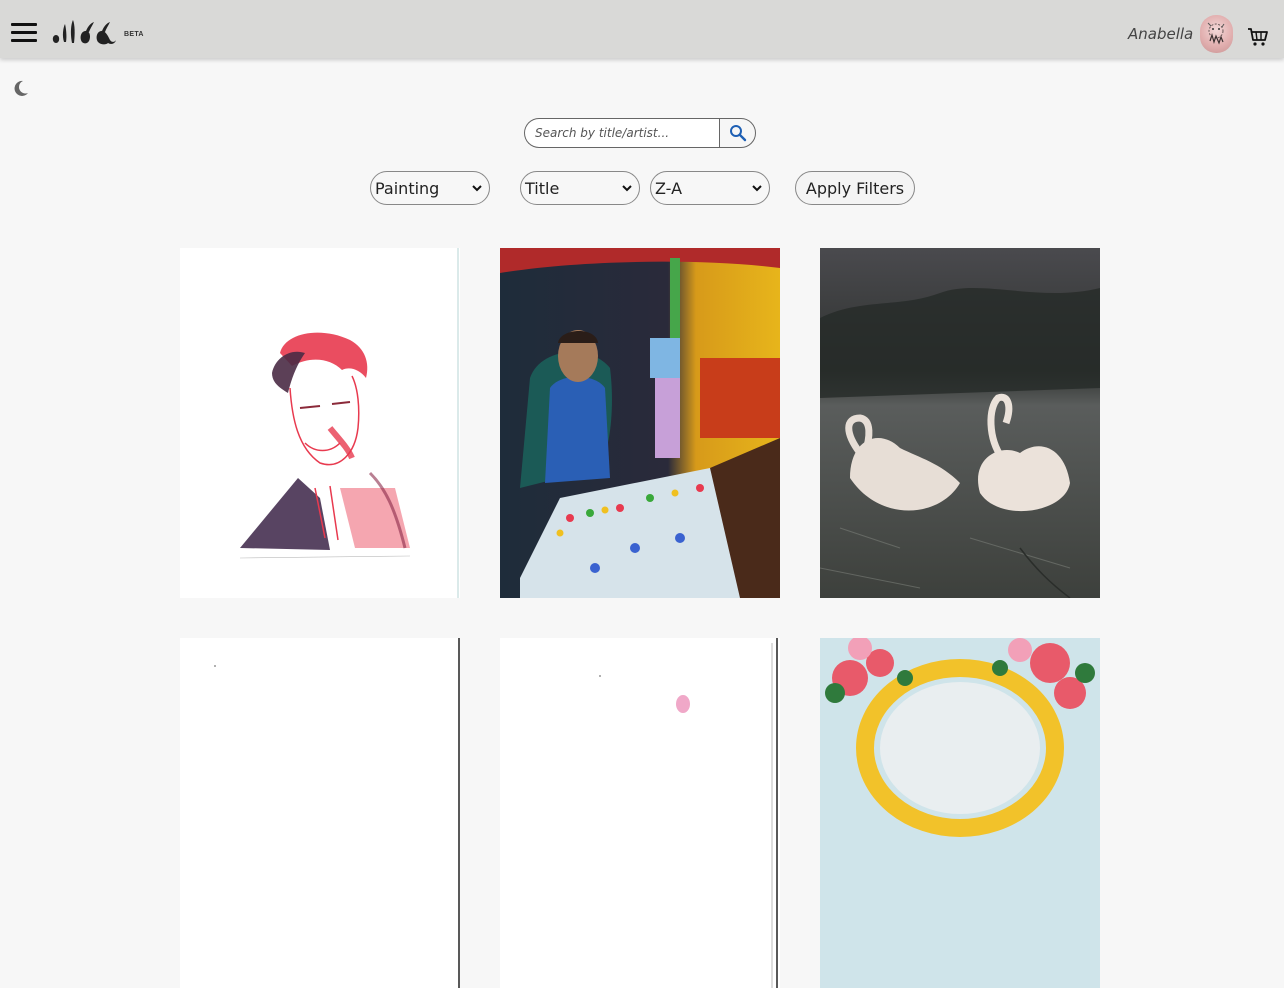 The width and height of the screenshot is (1284, 988). Describe the element at coordinates (21, 88) in the screenshot. I see `moon-icon` at that location.